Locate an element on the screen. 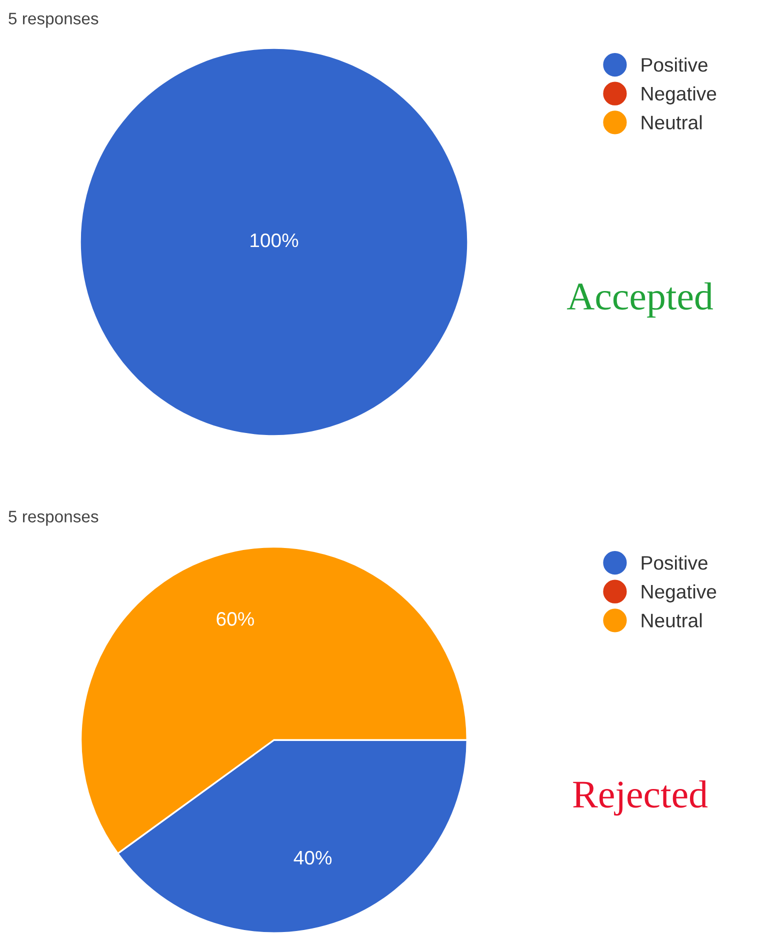 The width and height of the screenshot is (759, 934). data-label: 60% is located at coordinates (235, 619).